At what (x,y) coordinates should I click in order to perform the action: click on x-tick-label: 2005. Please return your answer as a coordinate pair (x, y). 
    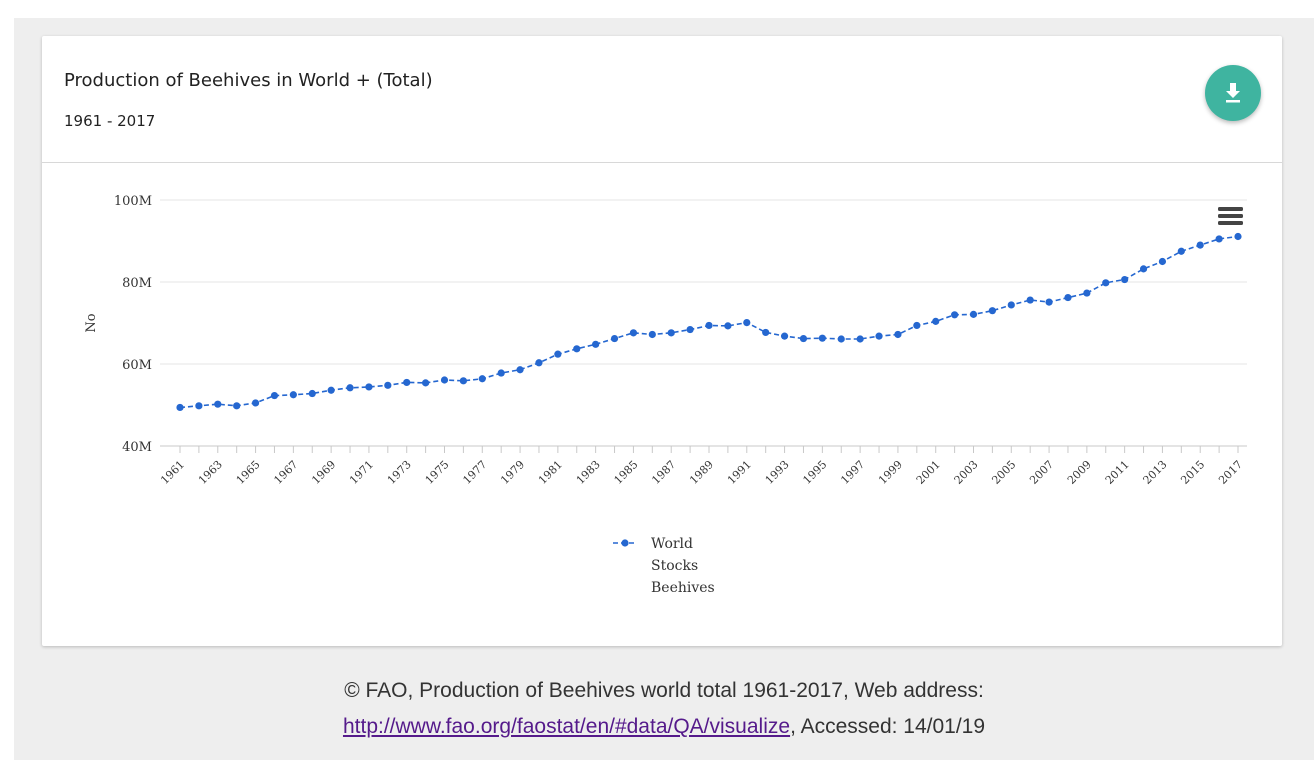
    Looking at the image, I should click on (1003, 472).